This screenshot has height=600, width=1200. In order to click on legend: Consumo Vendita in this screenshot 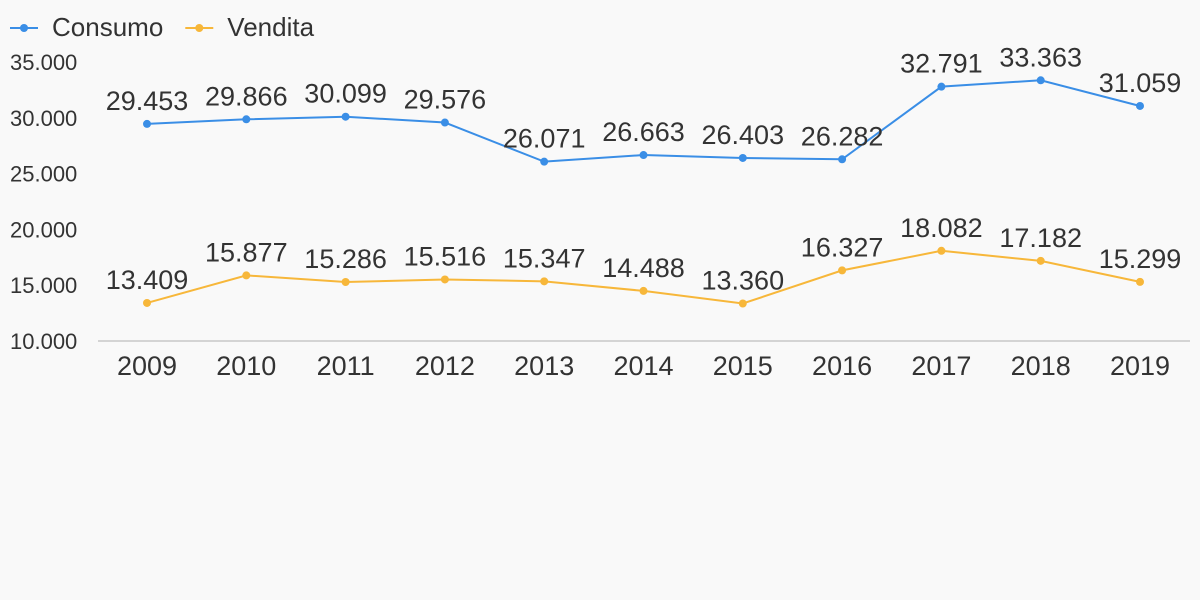, I will do `click(162, 27)`.